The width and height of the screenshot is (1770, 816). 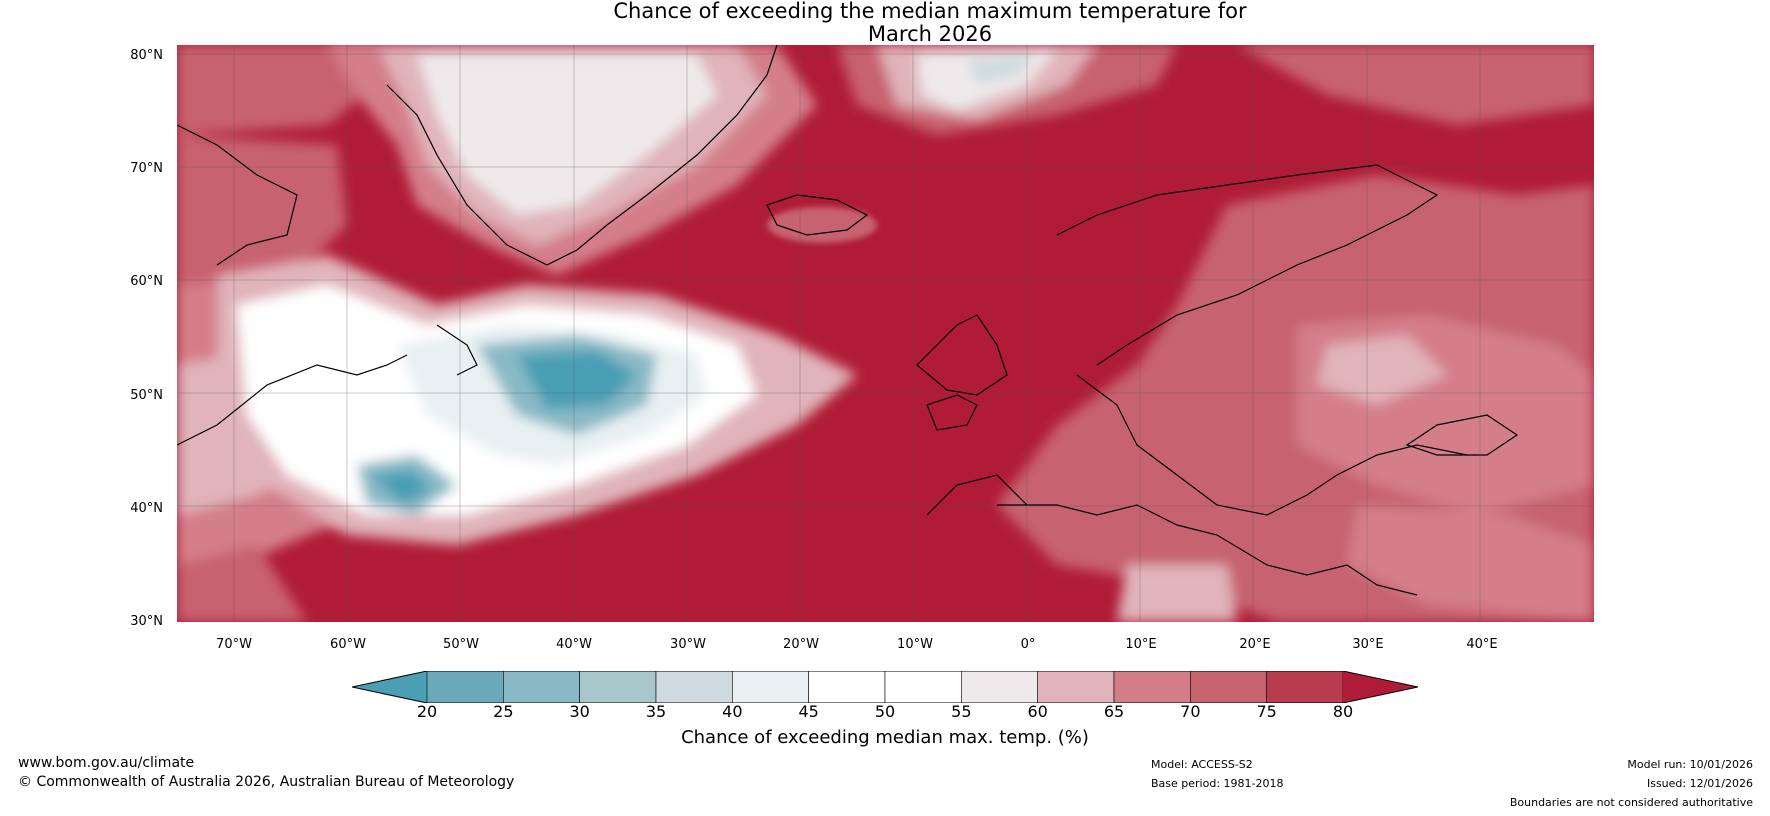 I want to click on base-period-text: Base period: 1981-2018, so click(x=1217, y=783).